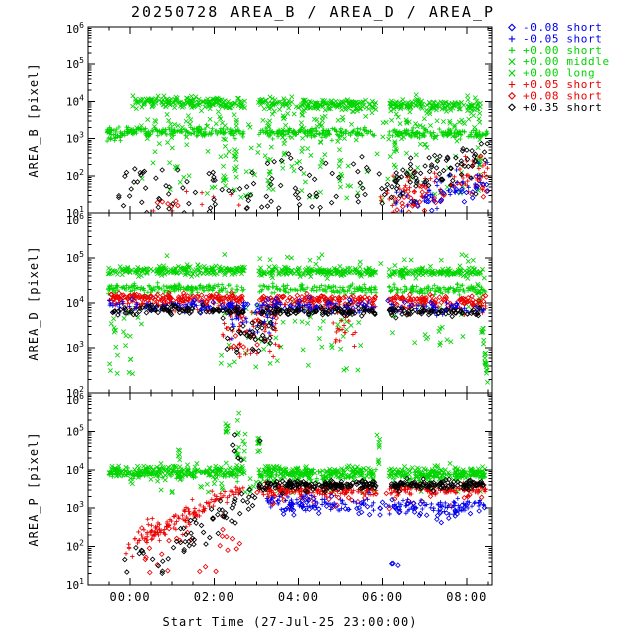  I want to click on series--0-00-long, so click(309, 152).